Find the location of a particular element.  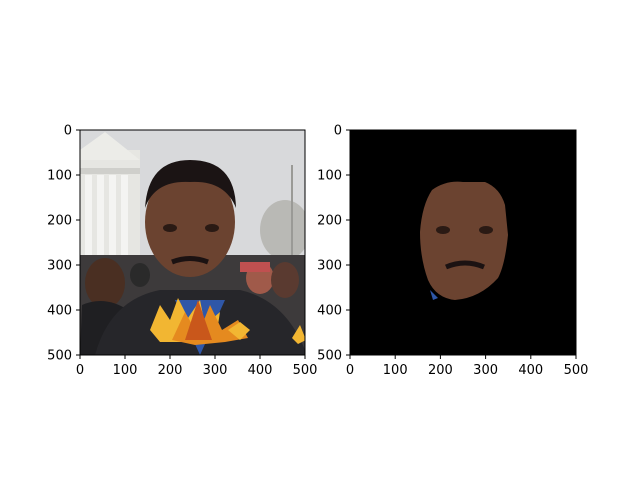

left-xtick-label: 100 is located at coordinates (125, 370).